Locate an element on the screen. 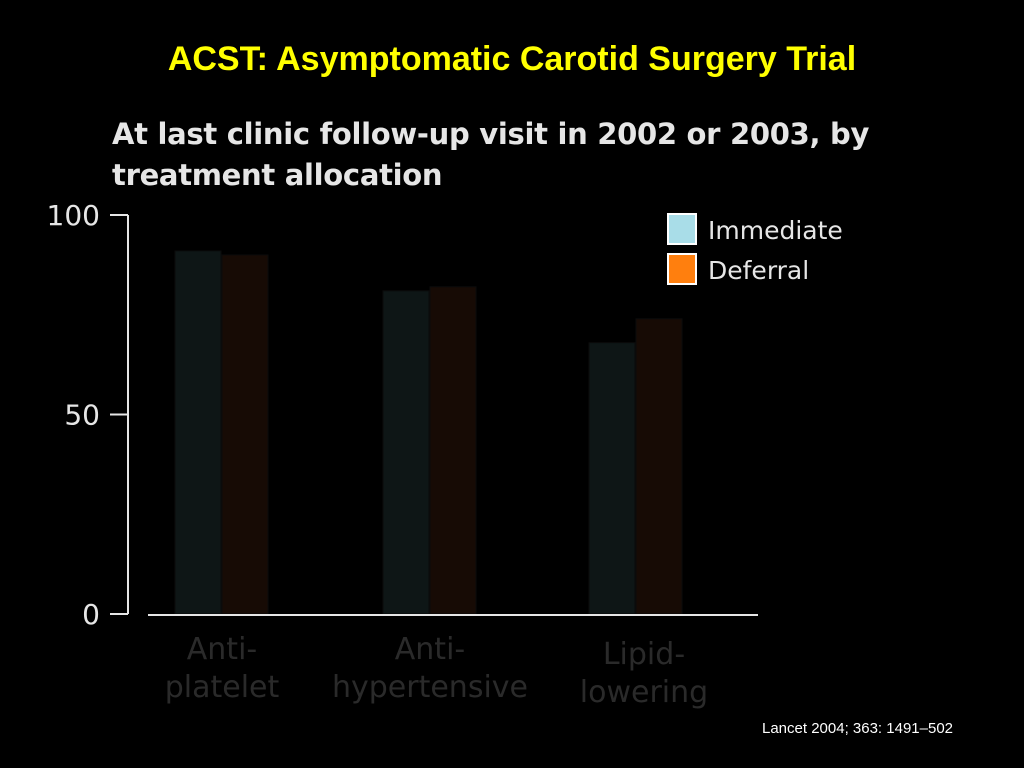  legend-label: Deferral is located at coordinates (758, 270).